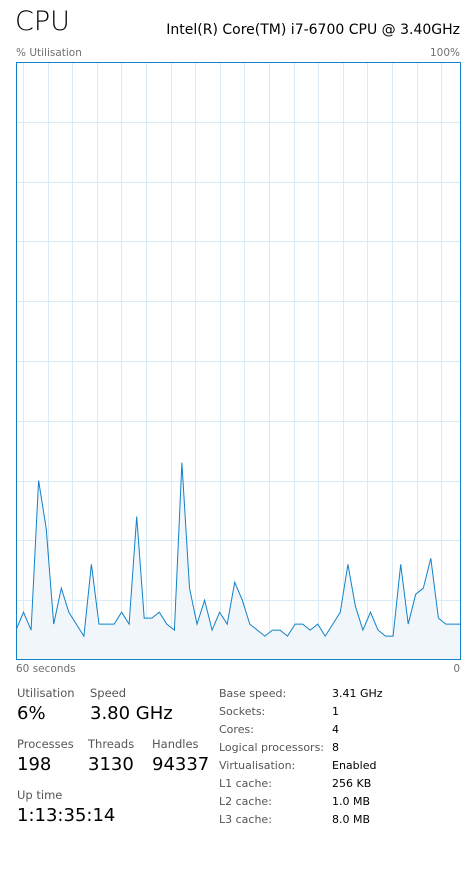 This screenshot has height=877, width=466. What do you see at coordinates (46, 669) in the screenshot?
I see `x-axis-label: 60 seconds` at bounding box center [46, 669].